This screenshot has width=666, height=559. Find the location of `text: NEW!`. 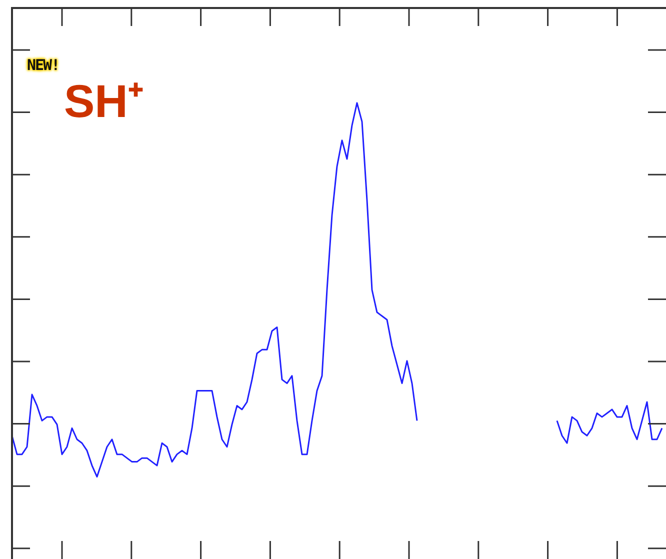

text: NEW! is located at coordinates (43, 65).